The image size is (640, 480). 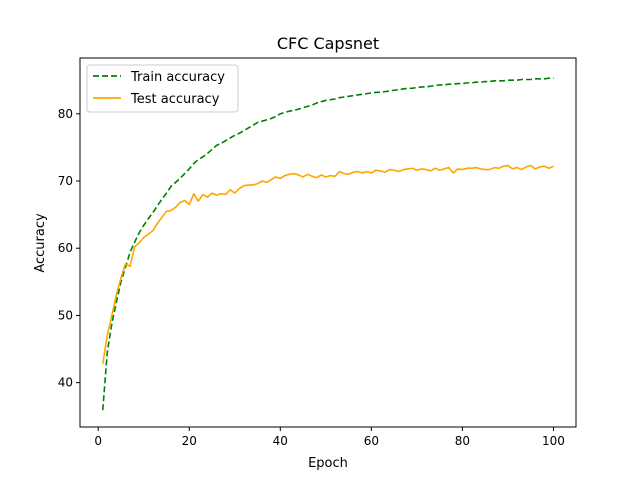 I want to click on legend: Train accuracy Test accuracy, so click(x=162, y=88).